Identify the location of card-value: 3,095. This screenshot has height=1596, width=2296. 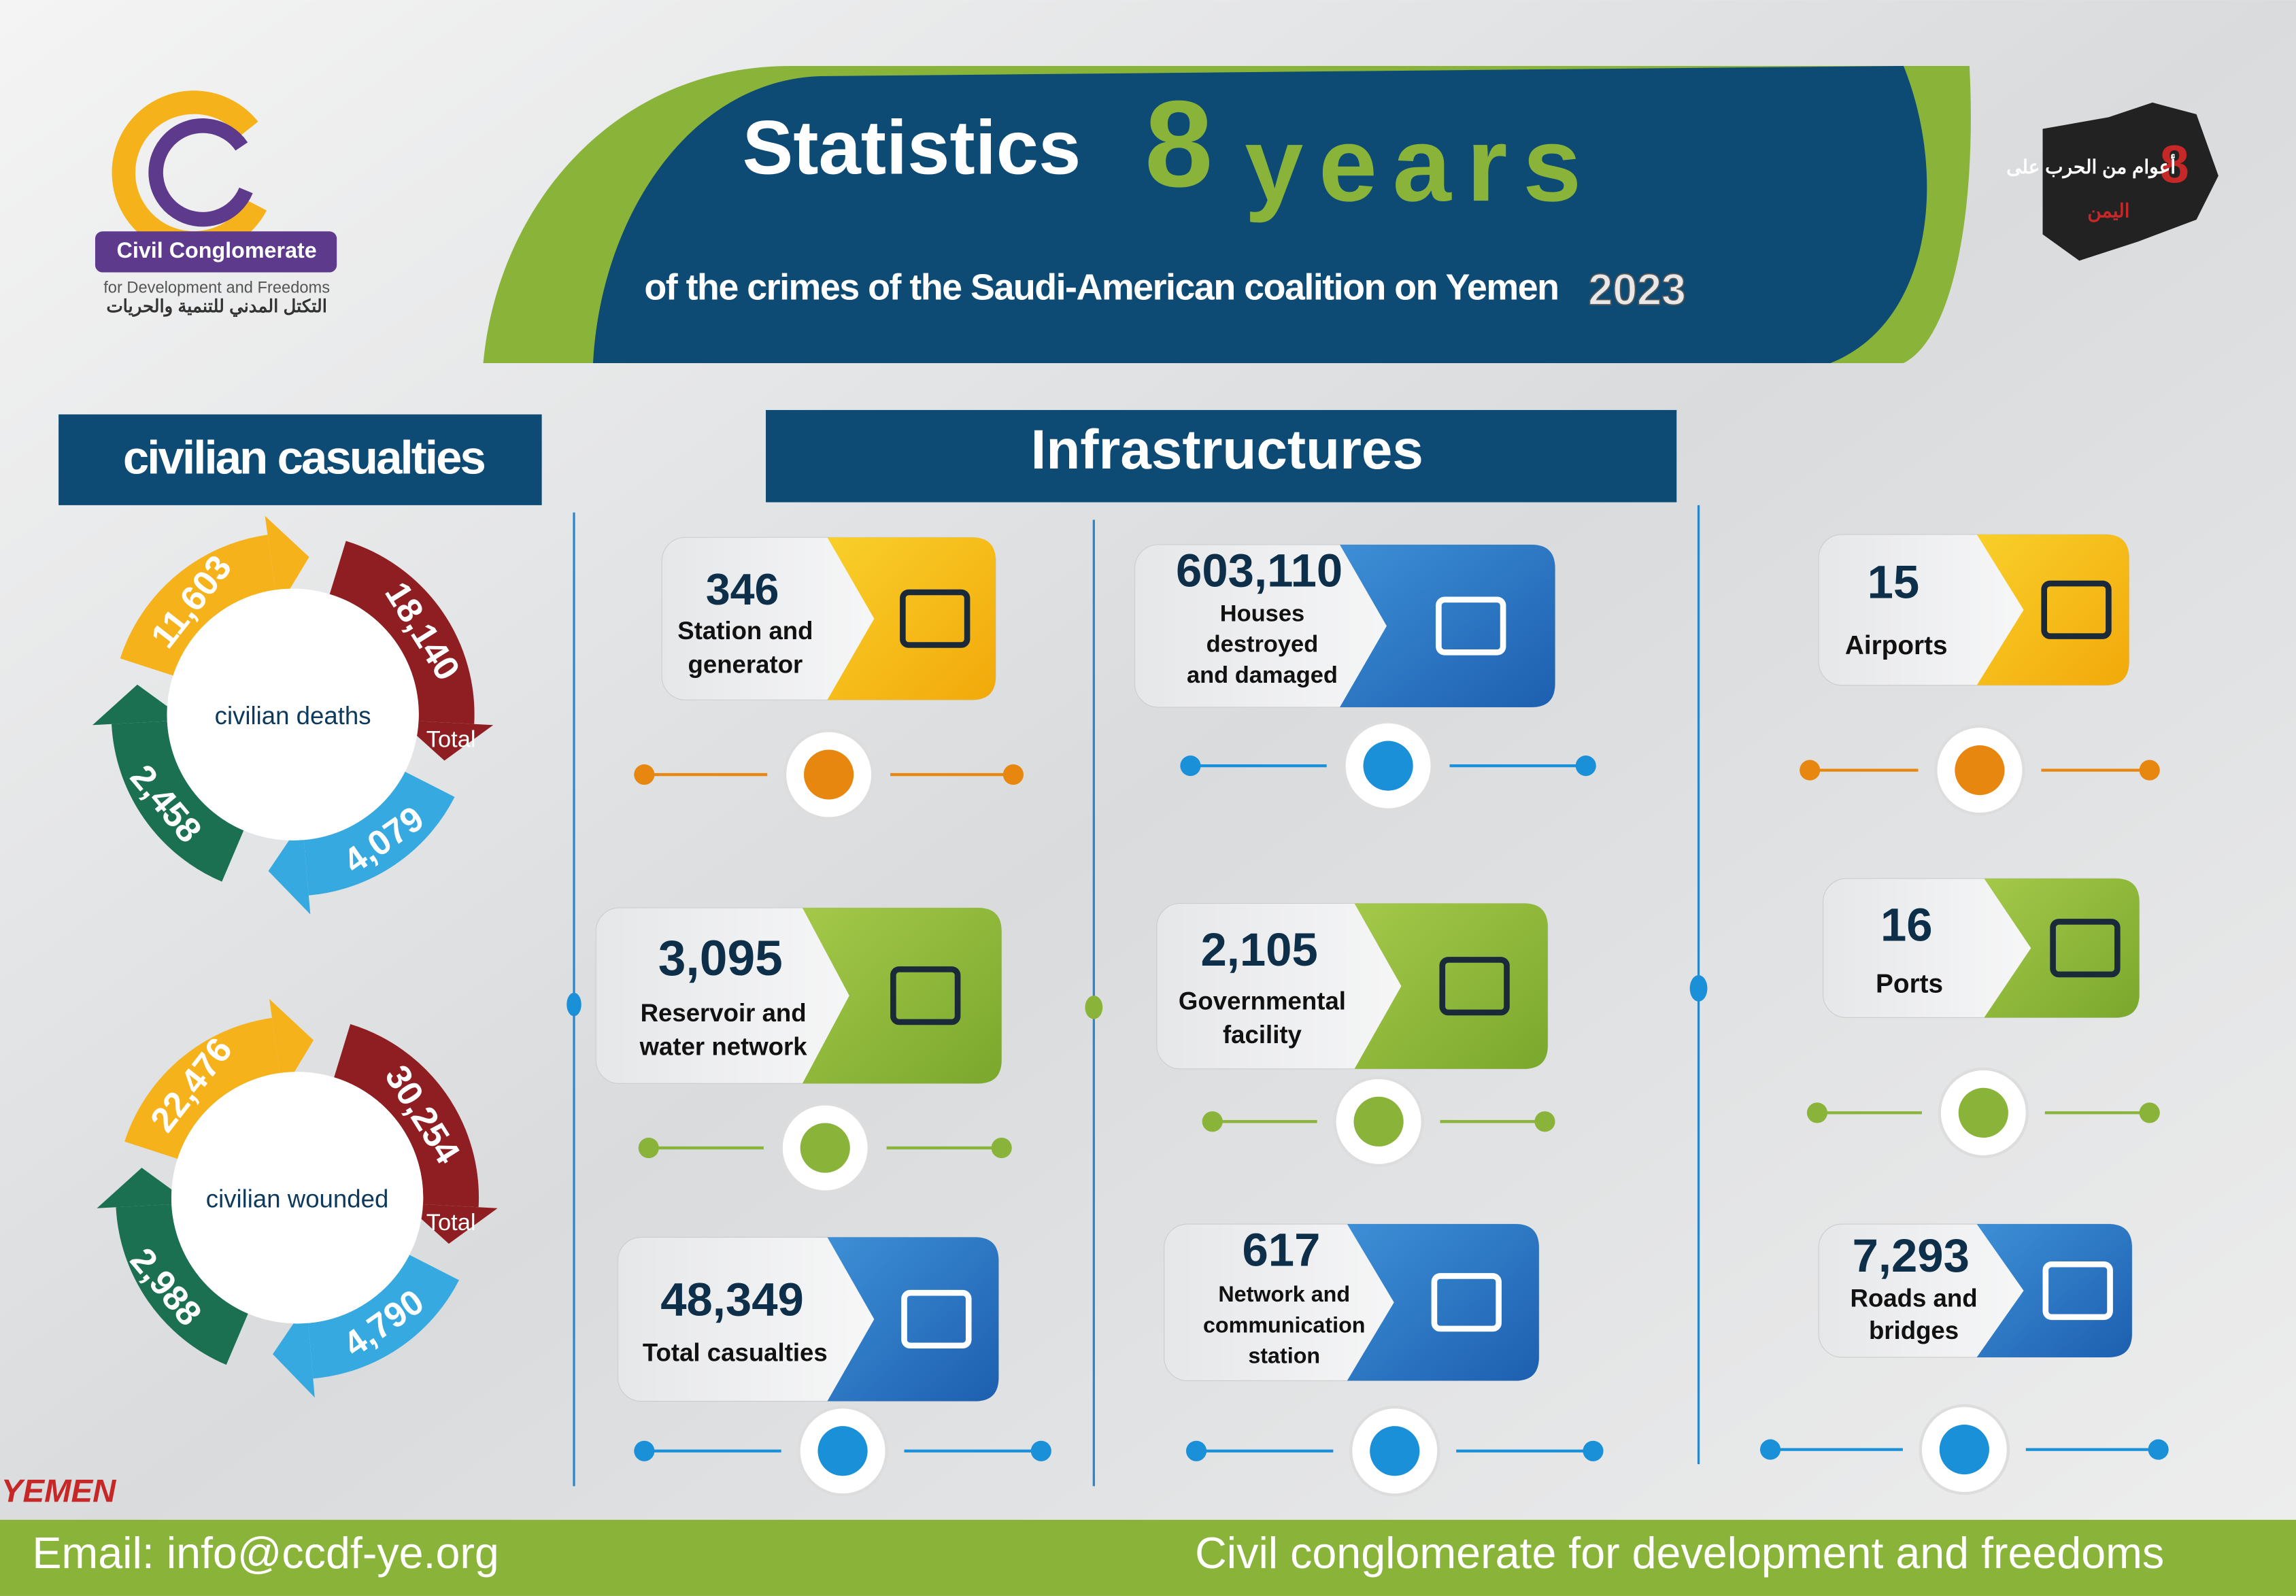
(720, 958).